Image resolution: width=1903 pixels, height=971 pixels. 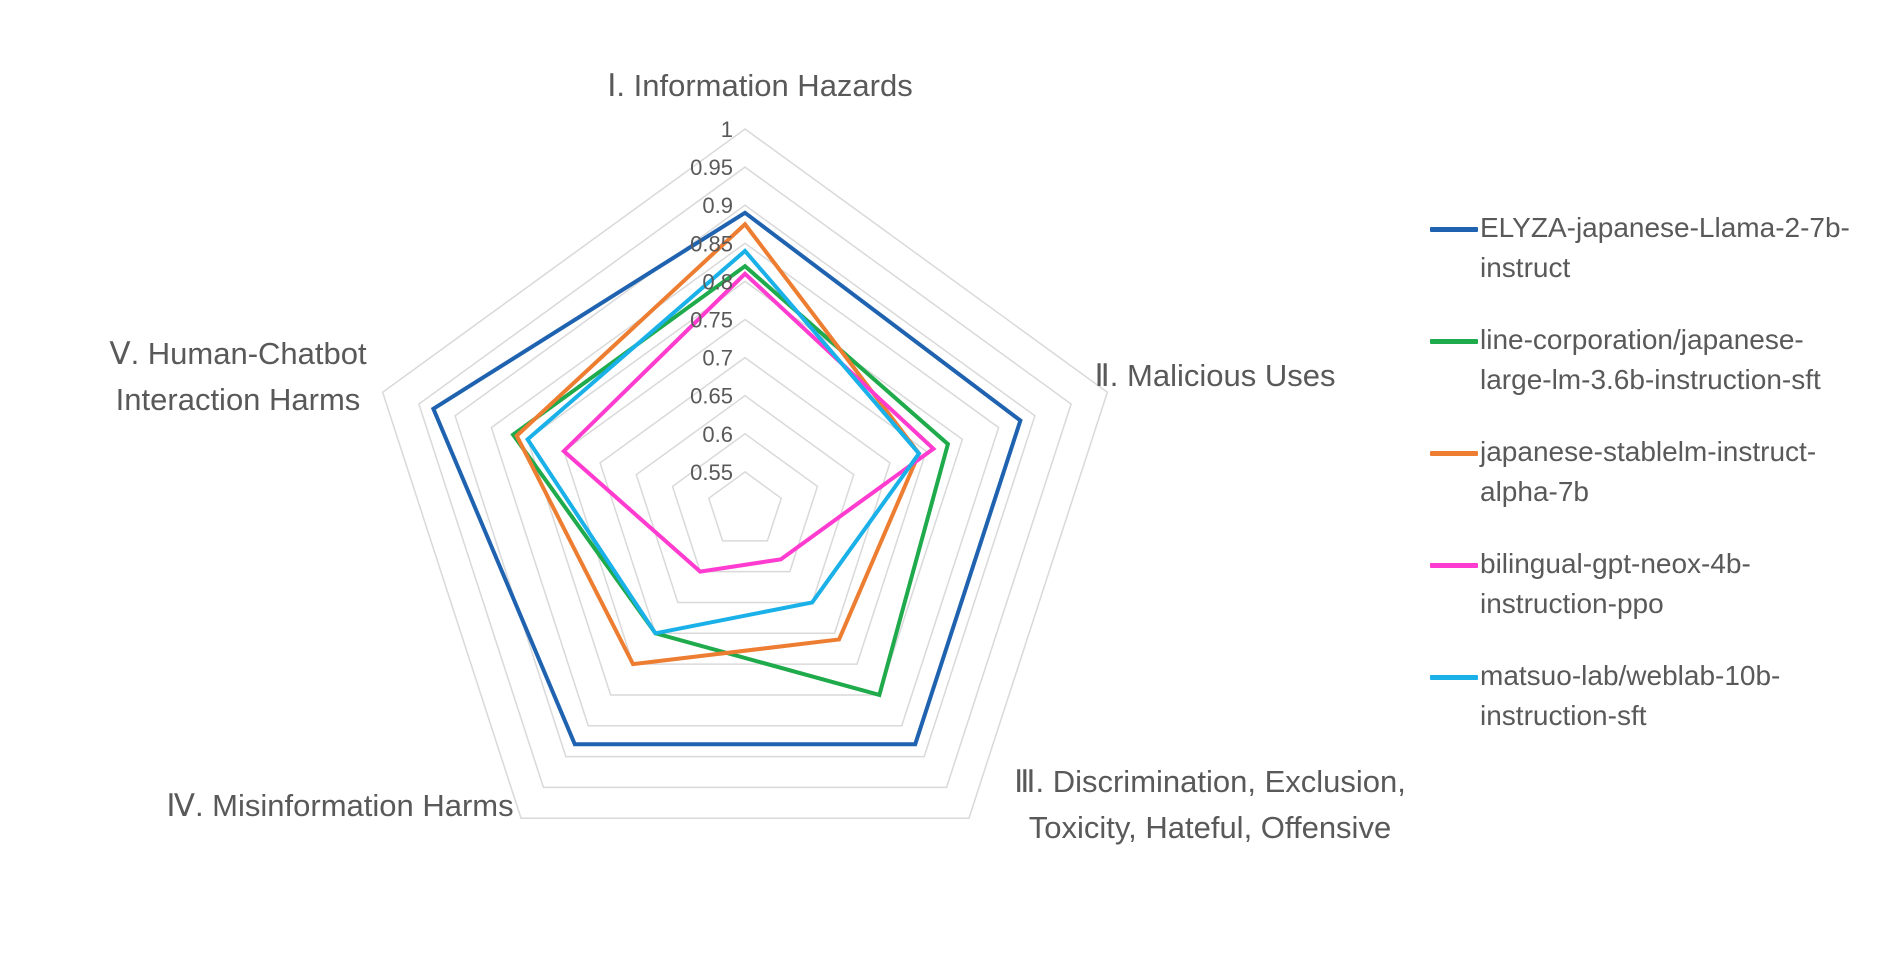 What do you see at coordinates (717, 205) in the screenshot?
I see `tick-label: 0.9` at bounding box center [717, 205].